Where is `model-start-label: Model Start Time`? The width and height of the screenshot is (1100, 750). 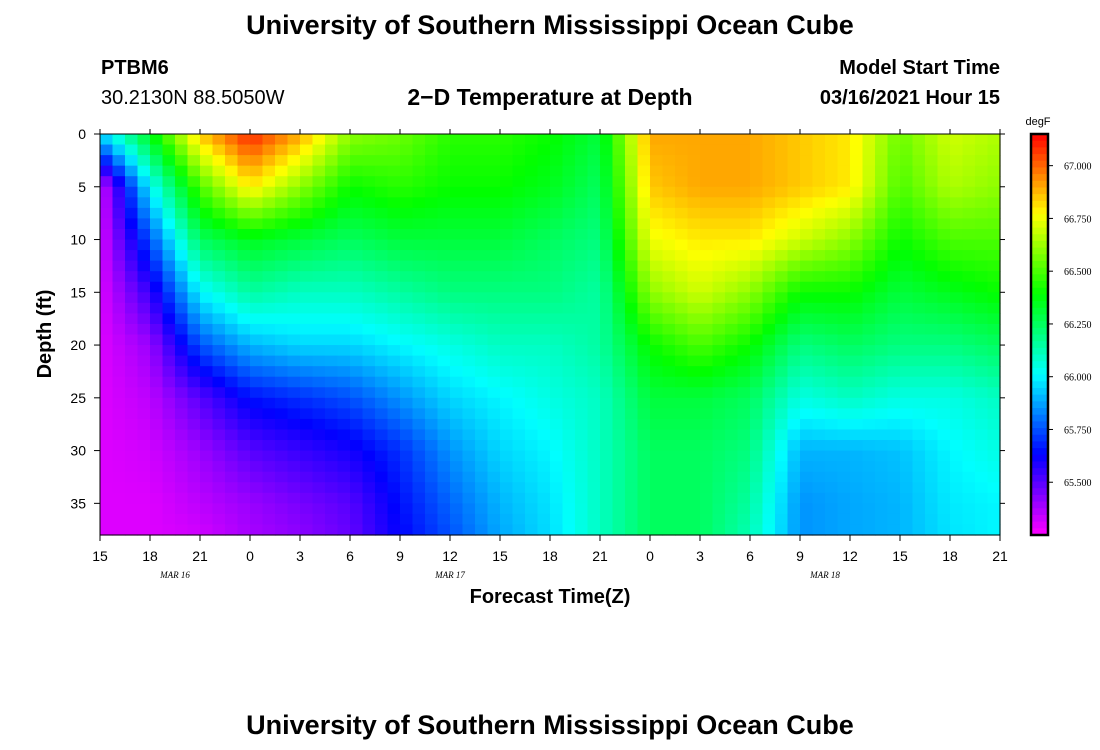 model-start-label: Model Start Time is located at coordinates (919, 68).